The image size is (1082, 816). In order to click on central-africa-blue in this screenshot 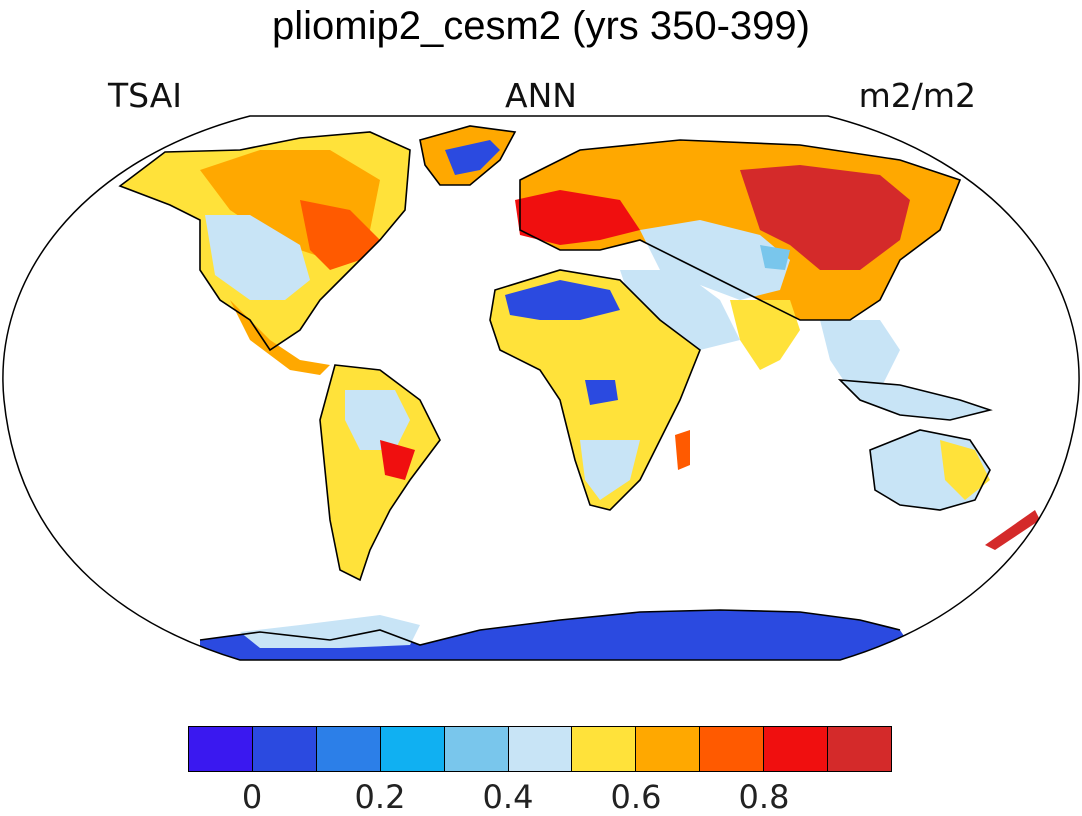, I will do `click(601, 392)`.